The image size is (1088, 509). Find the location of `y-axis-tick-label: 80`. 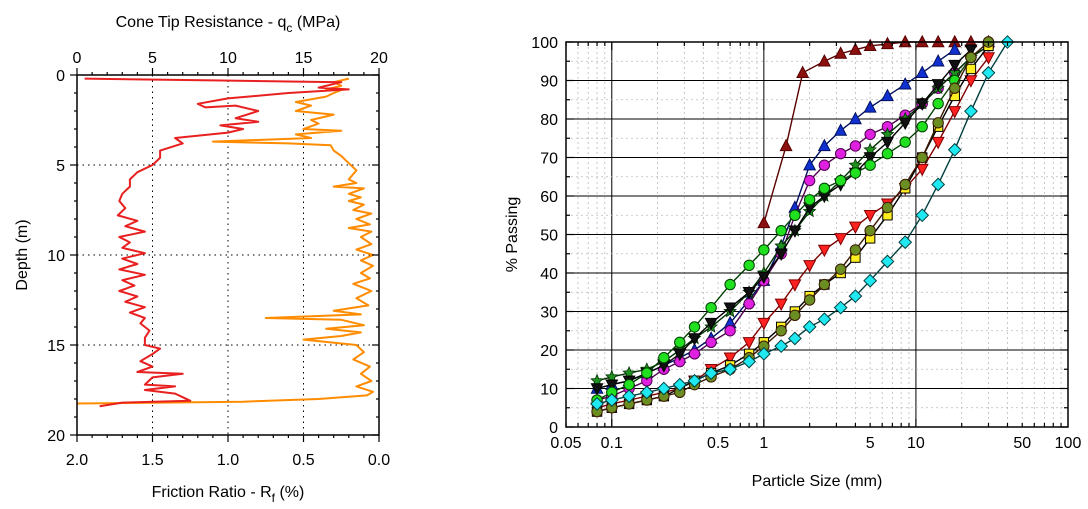

y-axis-tick-label: 80 is located at coordinates (549, 120).